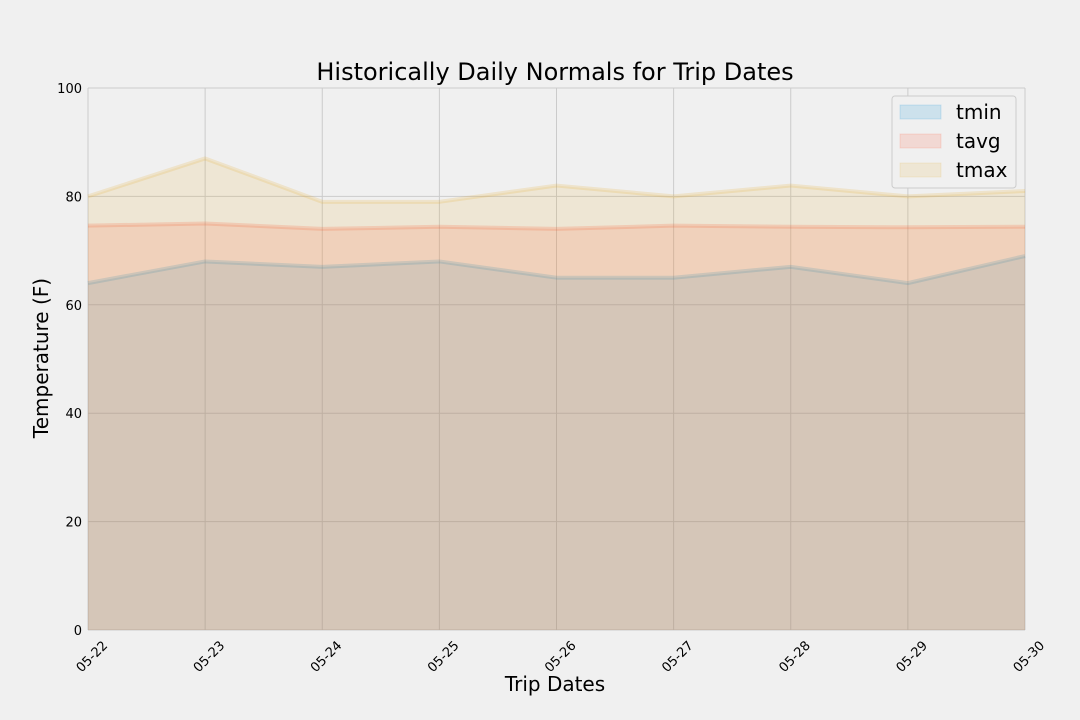  Describe the element at coordinates (677, 656) in the screenshot. I see `x-tick-label: 05-27` at that location.